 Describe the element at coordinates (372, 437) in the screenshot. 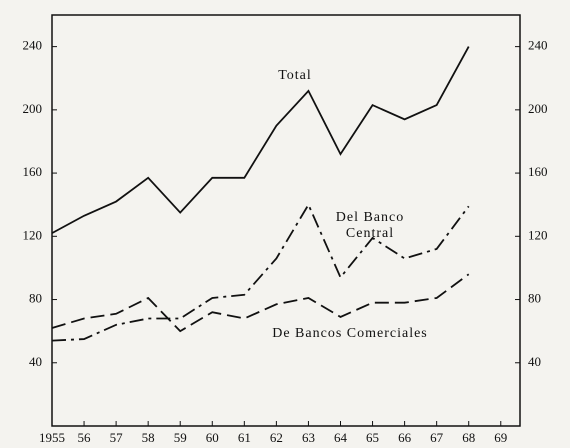

I see `x-tick-label: 65` at that location.